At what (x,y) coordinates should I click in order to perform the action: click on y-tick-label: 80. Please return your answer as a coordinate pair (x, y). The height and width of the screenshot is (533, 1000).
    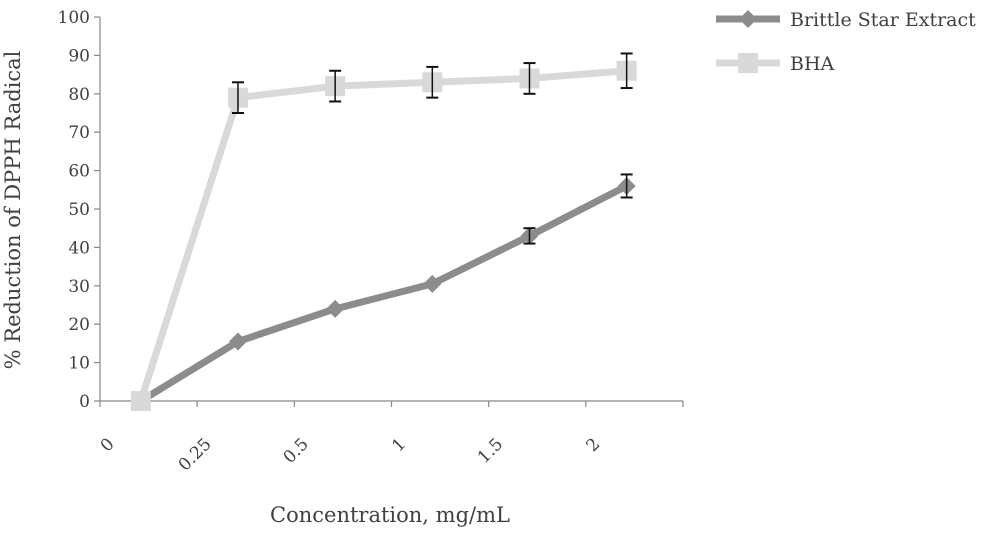
    Looking at the image, I should click on (79, 95).